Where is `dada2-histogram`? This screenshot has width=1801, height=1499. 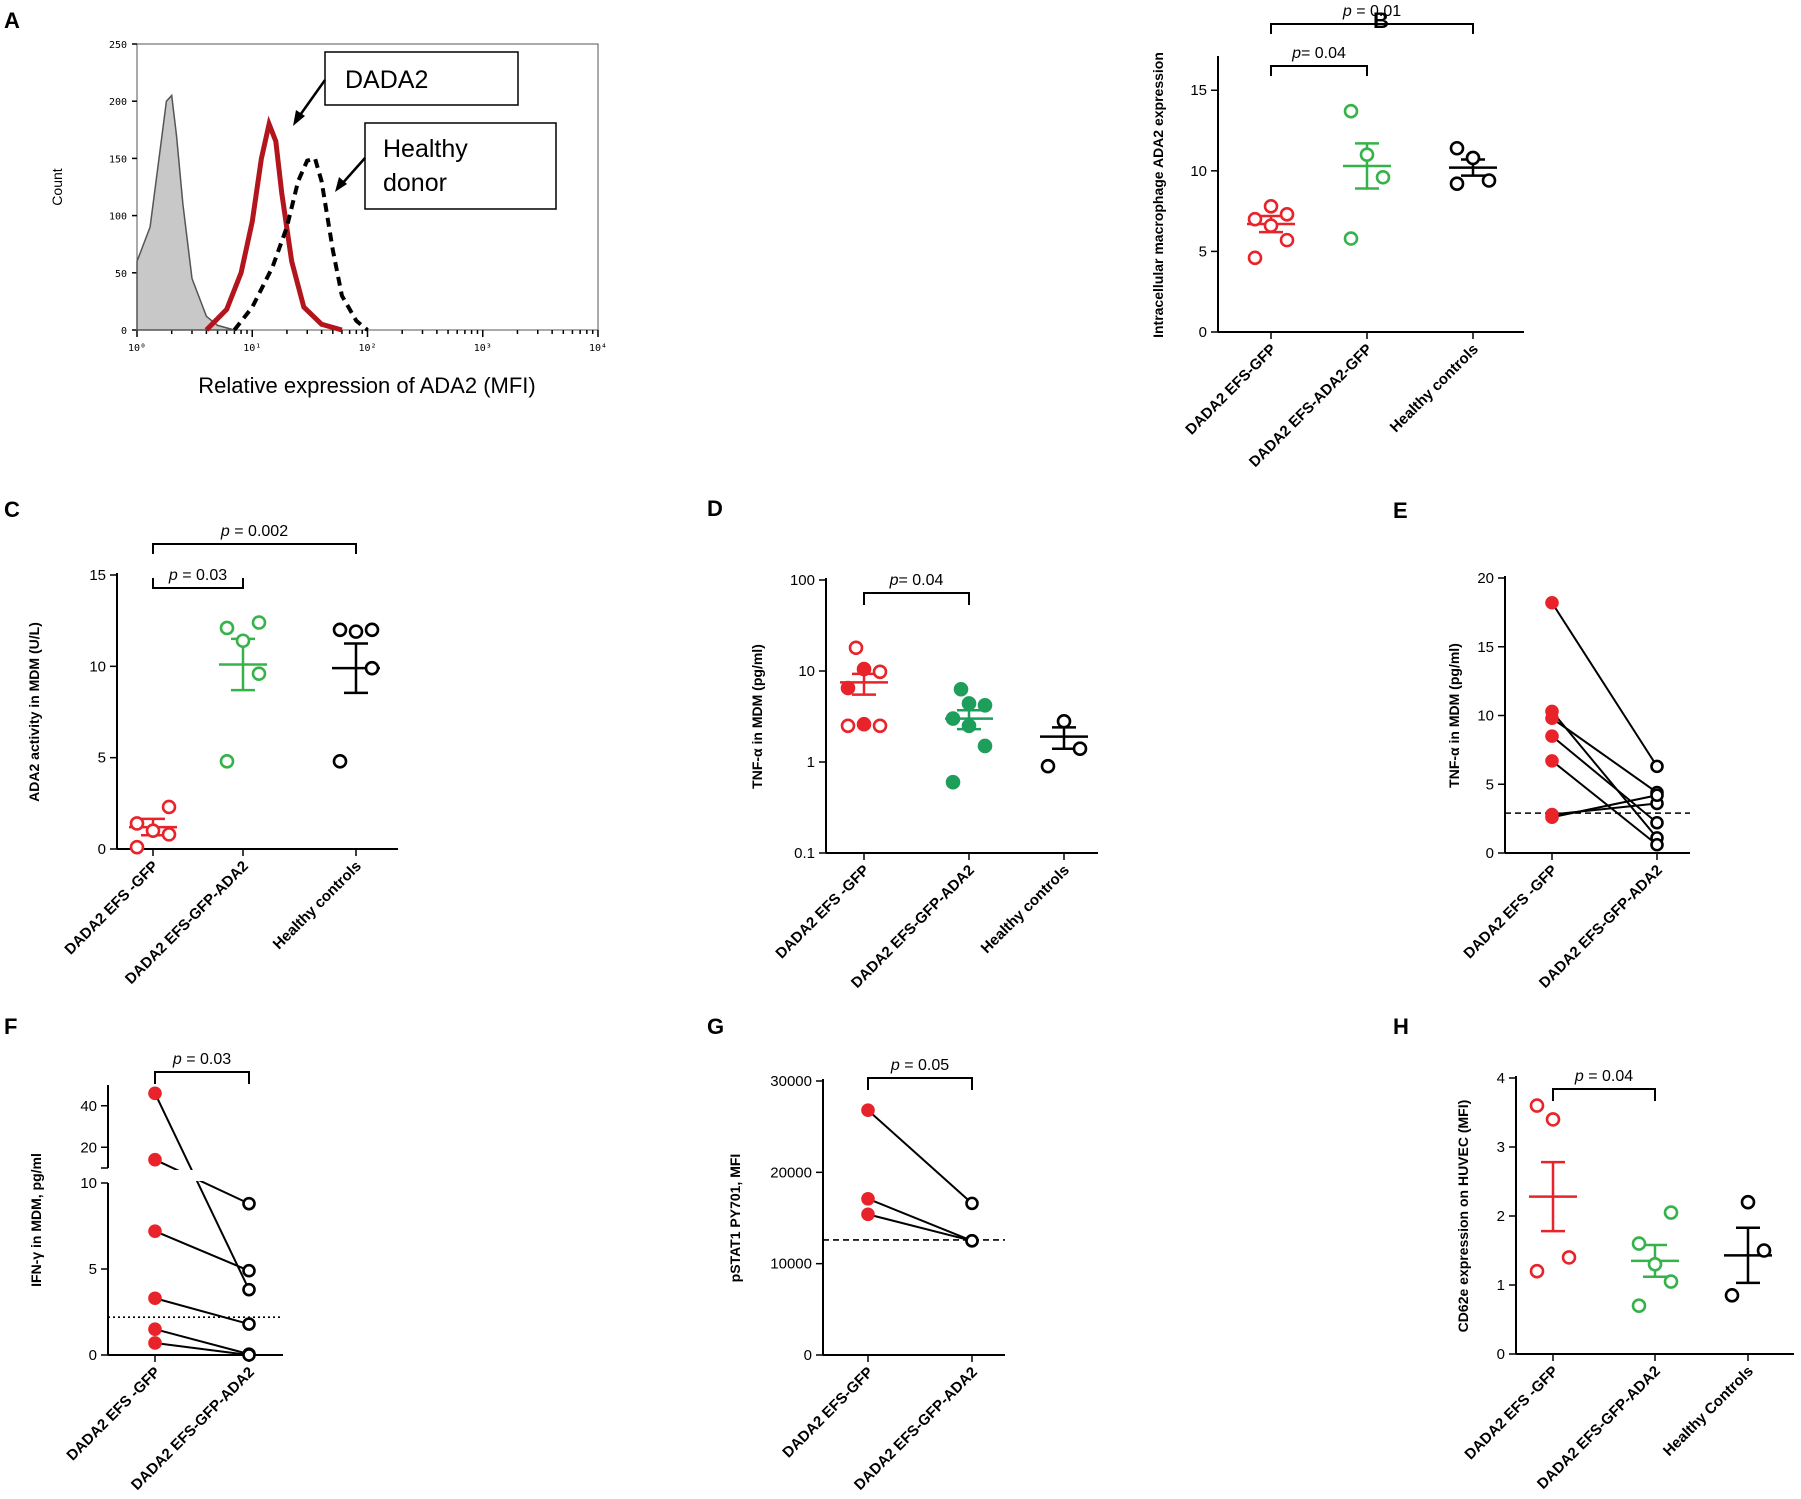
dada2-histogram is located at coordinates (273, 224).